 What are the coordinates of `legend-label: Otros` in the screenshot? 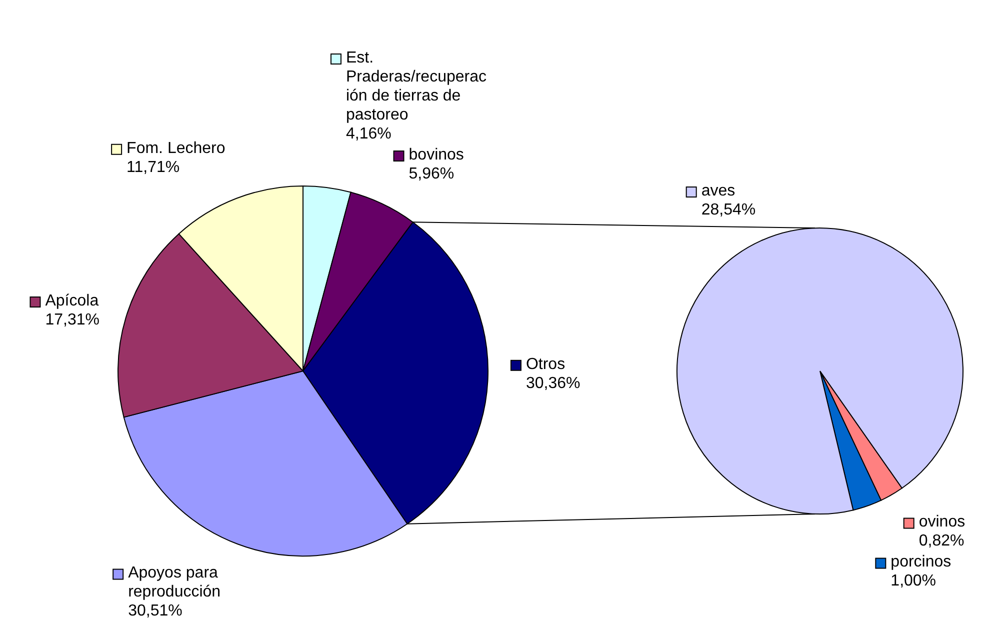 It's located at (546, 364).